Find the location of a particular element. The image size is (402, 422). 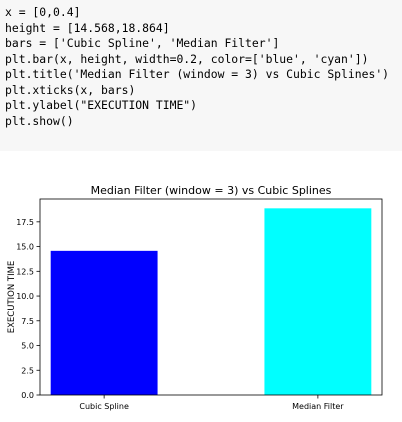

y-tick-label: 15.0 is located at coordinates (25, 247).